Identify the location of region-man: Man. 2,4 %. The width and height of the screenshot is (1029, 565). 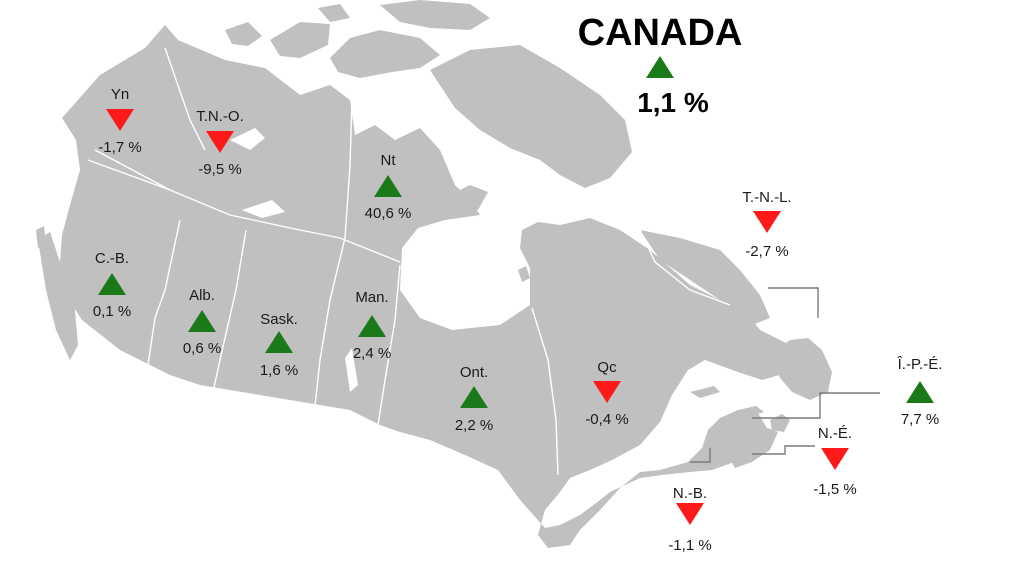
(372, 325).